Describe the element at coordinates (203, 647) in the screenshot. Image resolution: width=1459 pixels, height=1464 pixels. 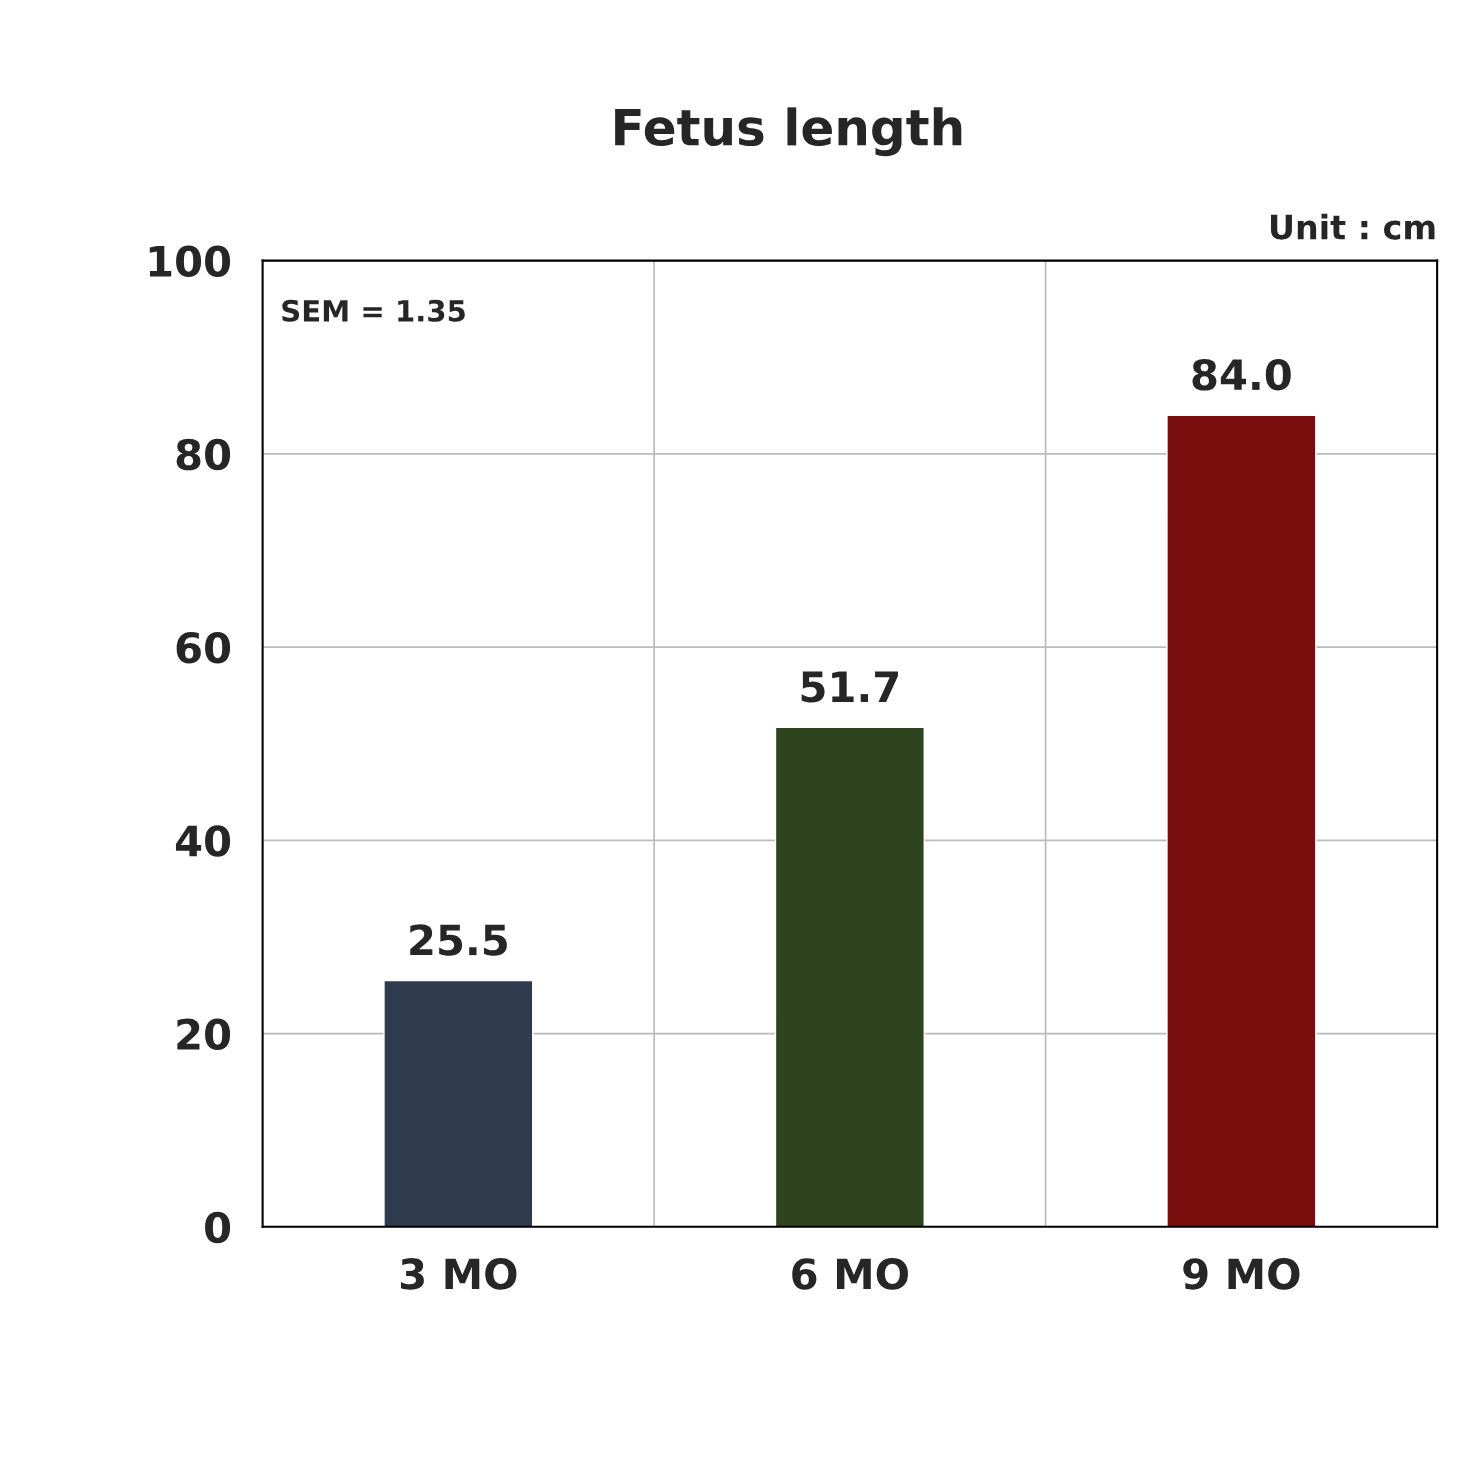
I see `y-tick-label: 60` at that location.